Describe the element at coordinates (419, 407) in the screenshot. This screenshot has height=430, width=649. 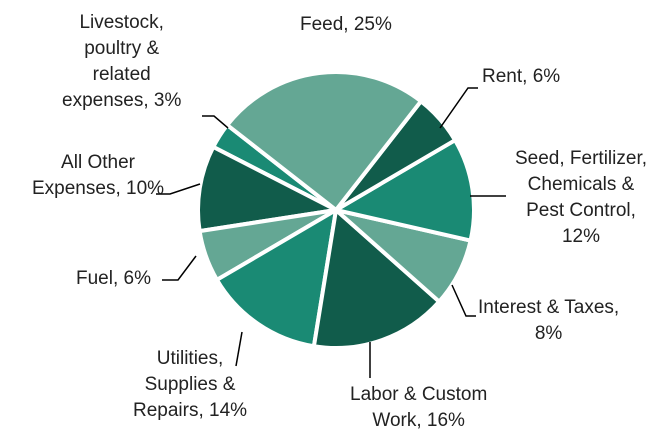
I see `slice-label: Labor & Custom Work, 16%` at that location.